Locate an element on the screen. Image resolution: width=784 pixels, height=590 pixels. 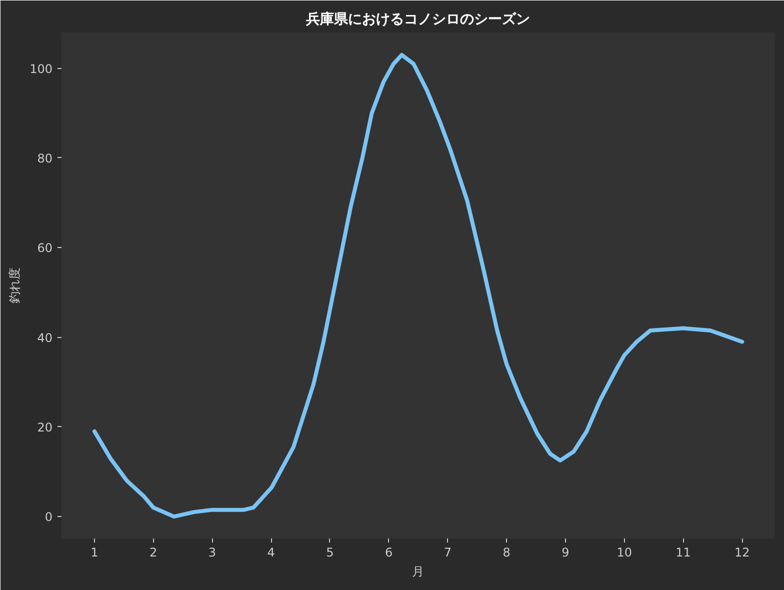
x-tick-label: 1 is located at coordinates (94, 553).